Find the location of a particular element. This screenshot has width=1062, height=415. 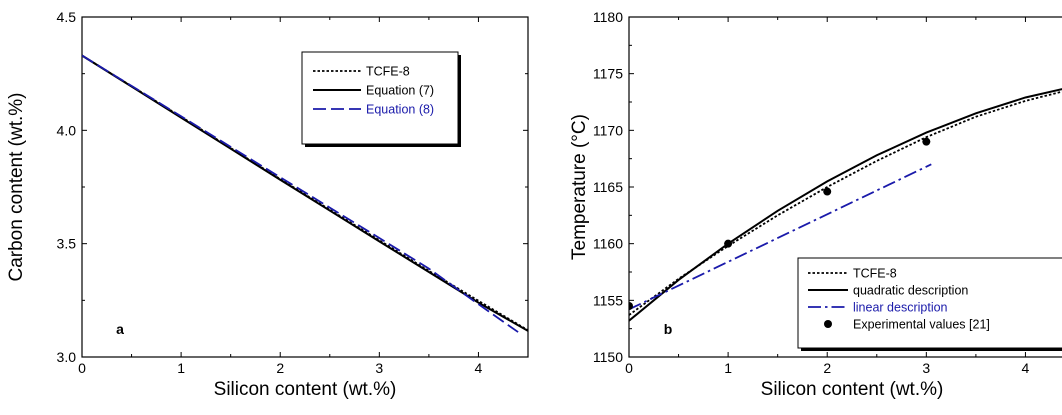

y-tick-label: 1155 is located at coordinates (608, 300).